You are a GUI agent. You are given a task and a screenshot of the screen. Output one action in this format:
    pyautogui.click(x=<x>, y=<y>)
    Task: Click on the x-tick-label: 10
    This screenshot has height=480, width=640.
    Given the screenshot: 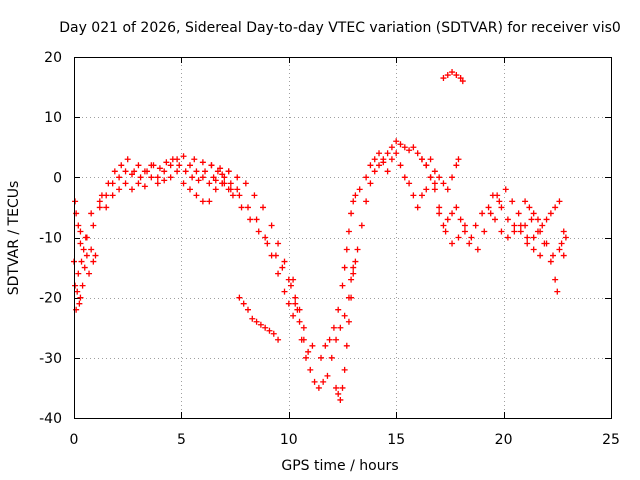 What is the action you would take?
    pyautogui.click(x=289, y=440)
    